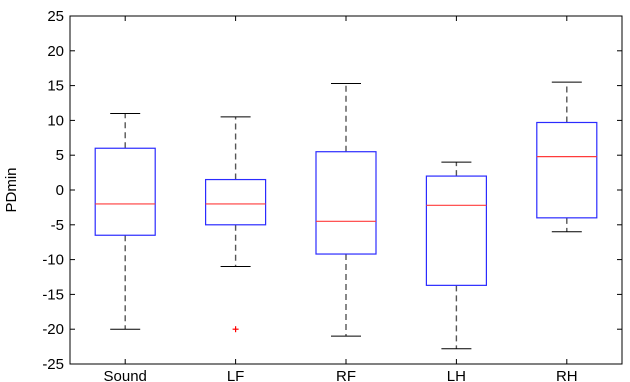 Image resolution: width=630 pixels, height=382 pixels. What do you see at coordinates (60, 155) in the screenshot?
I see `y-tick-label: 5` at bounding box center [60, 155].